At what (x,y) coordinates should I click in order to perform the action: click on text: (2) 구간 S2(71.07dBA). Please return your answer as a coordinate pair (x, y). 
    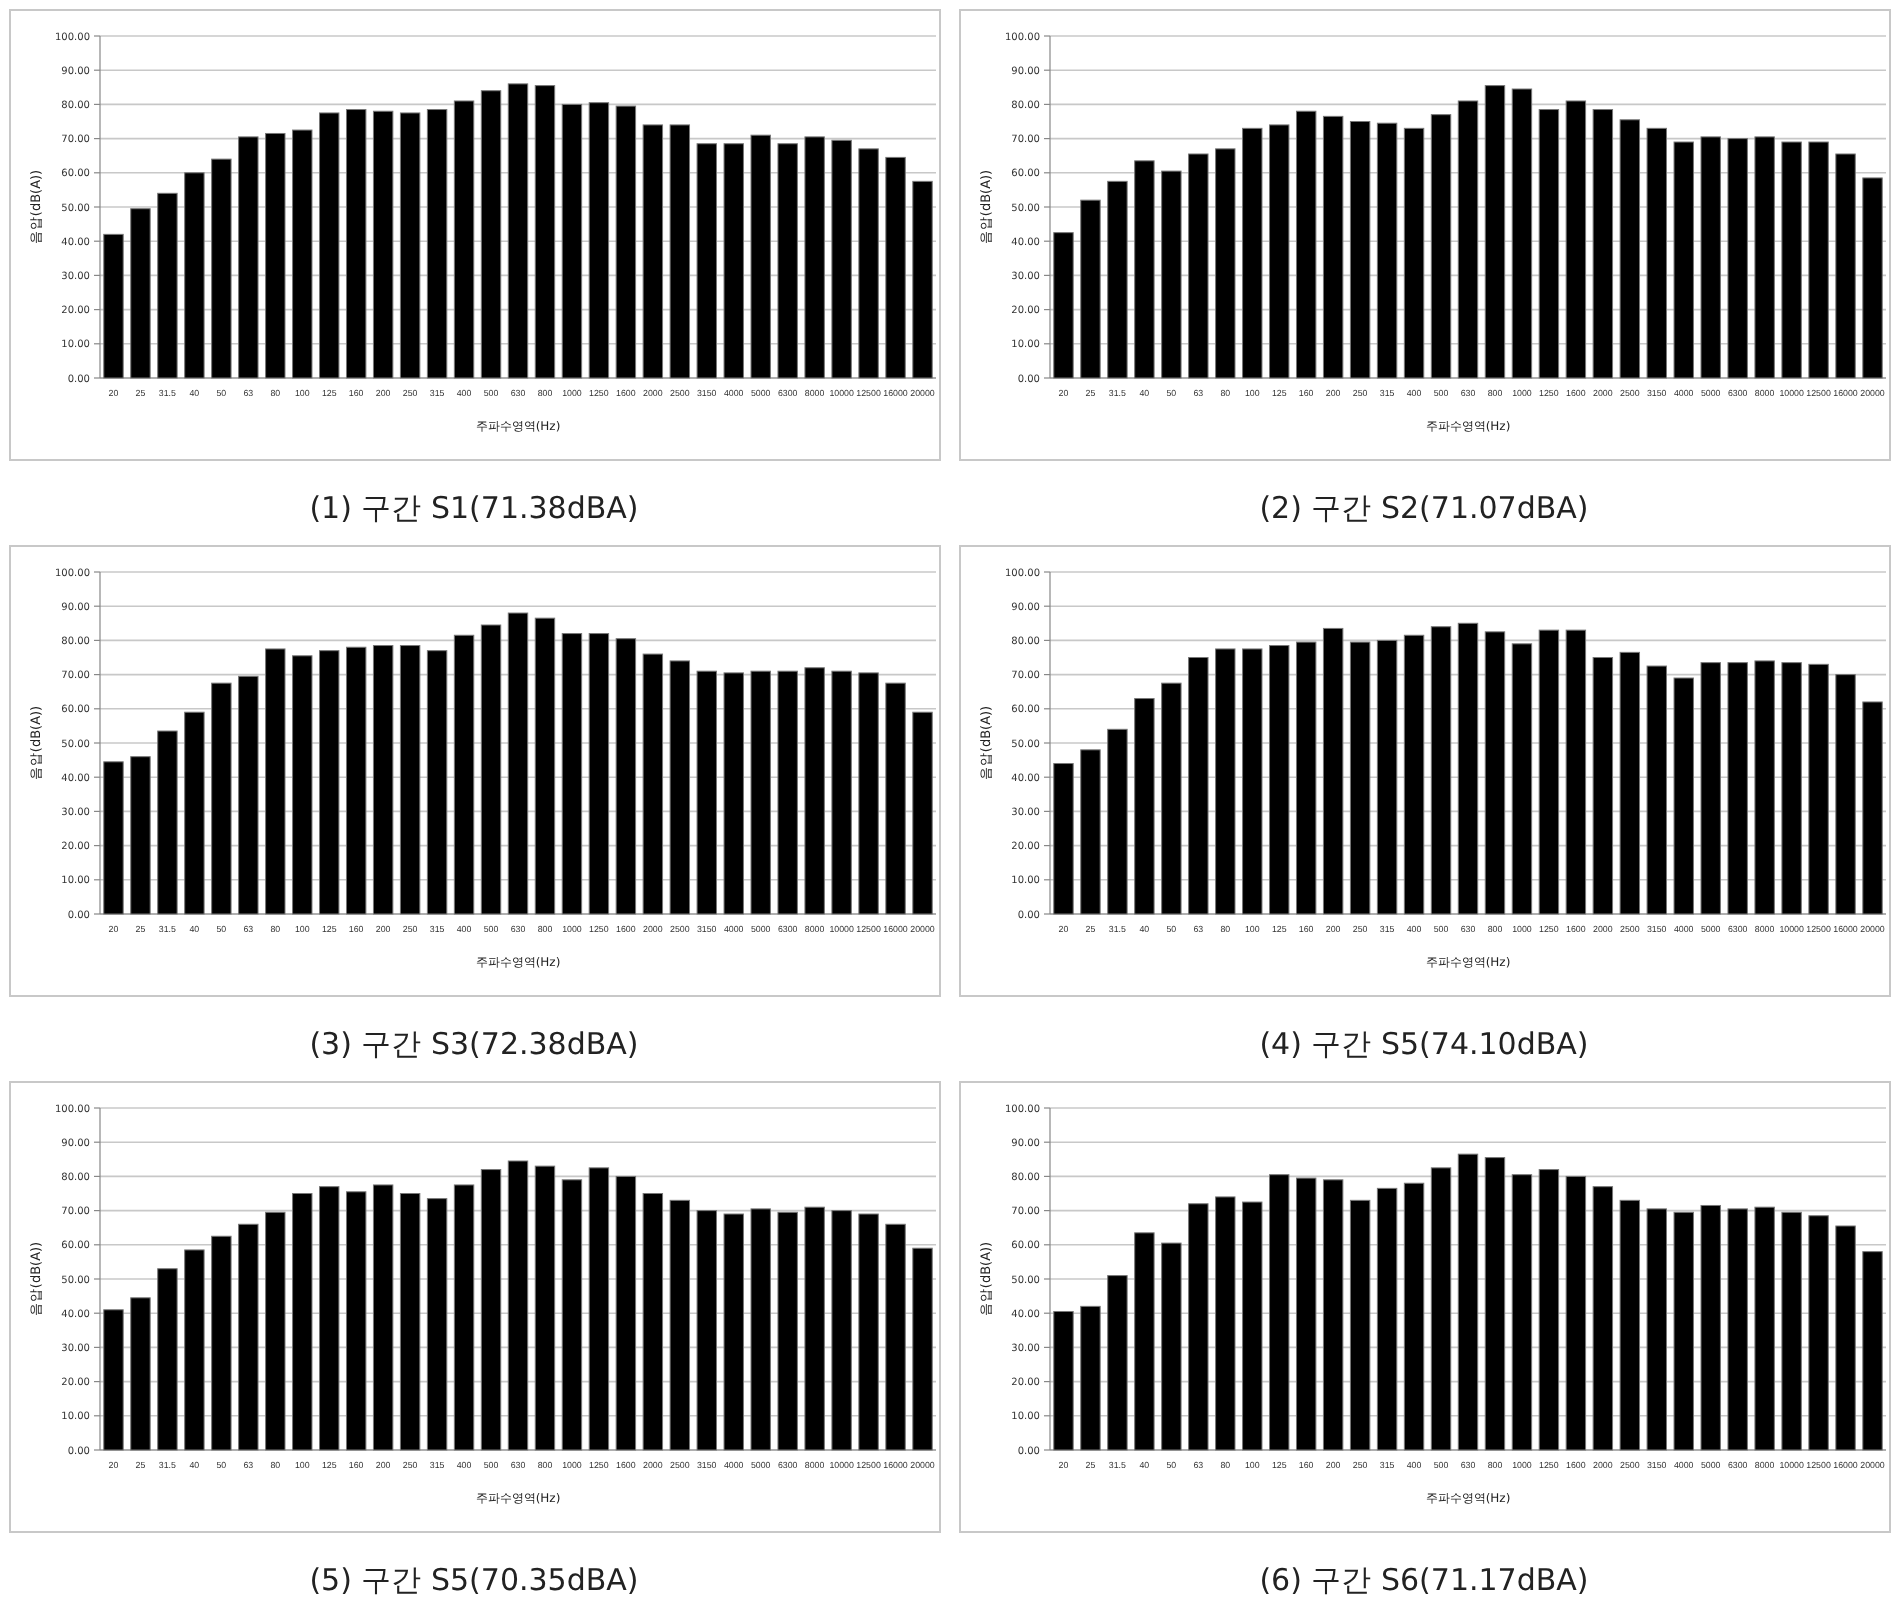
    Looking at the image, I should click on (1424, 508).